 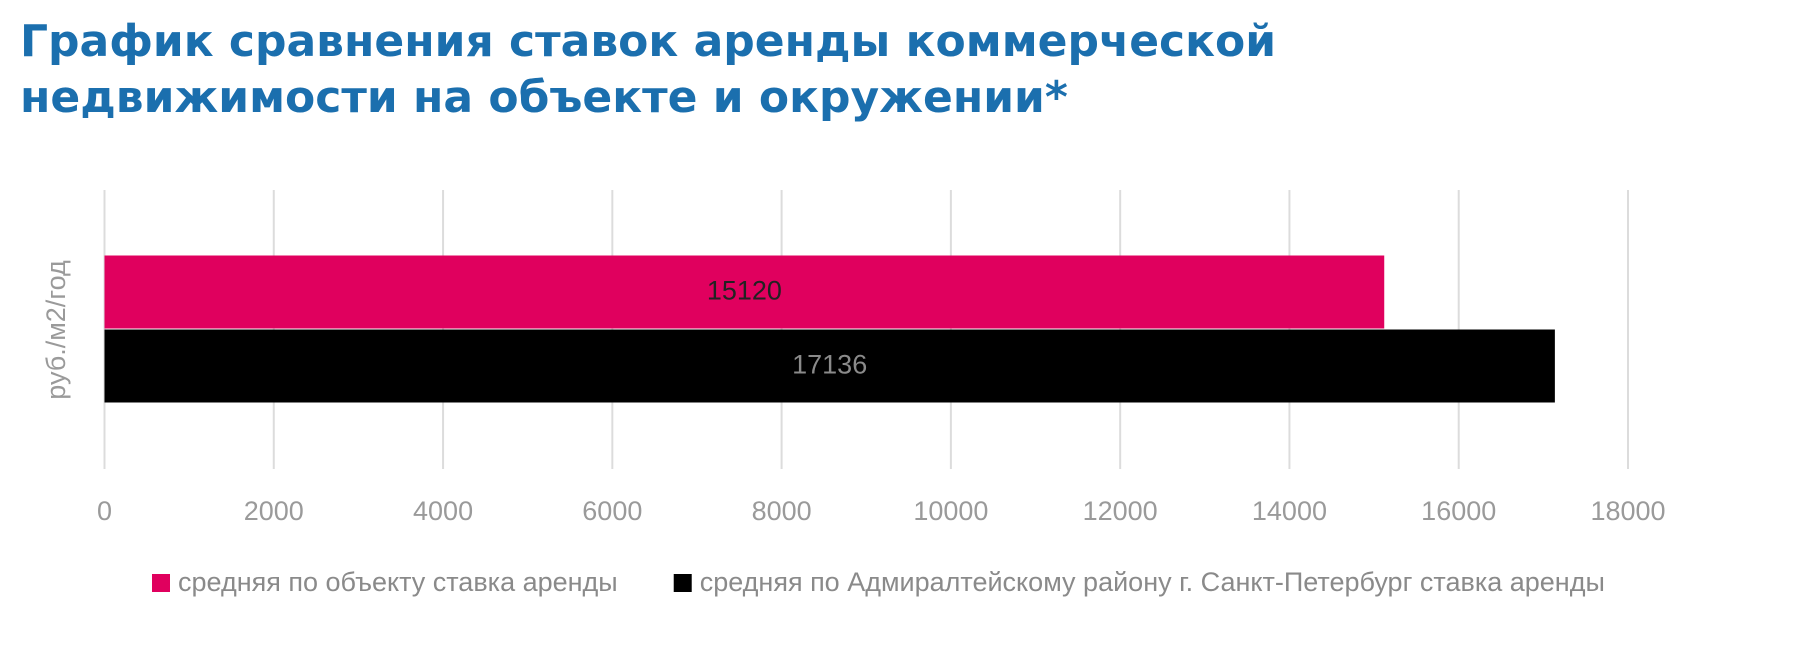 I want to click on x-tick-label: 4000, so click(x=443, y=511).